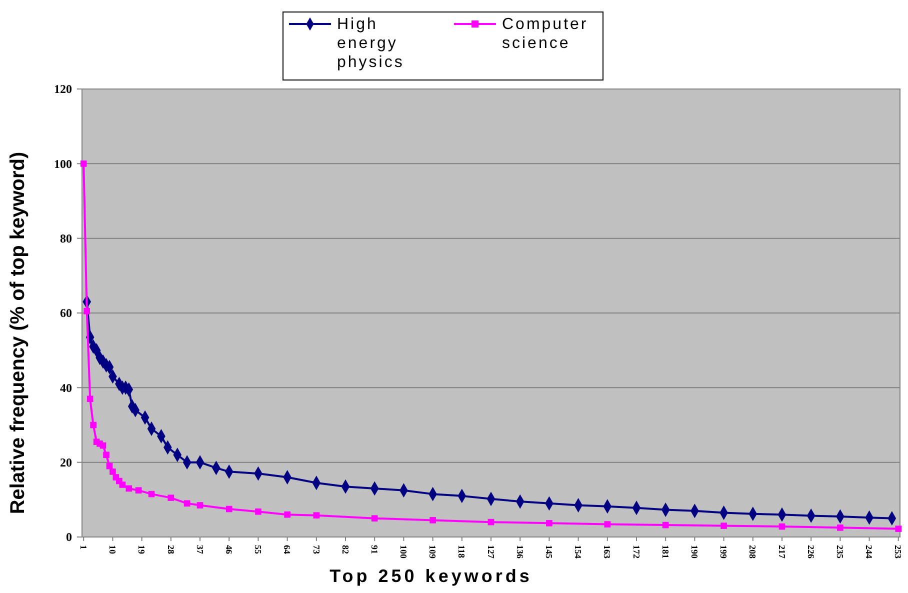  What do you see at coordinates (69, 537) in the screenshot?
I see `y-tick-label: 0` at bounding box center [69, 537].